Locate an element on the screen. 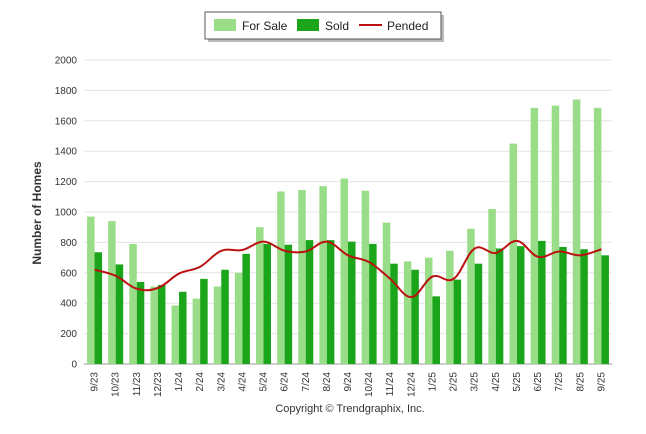 The height and width of the screenshot is (434, 646). x-tick-label: 12/24 is located at coordinates (411, 384).